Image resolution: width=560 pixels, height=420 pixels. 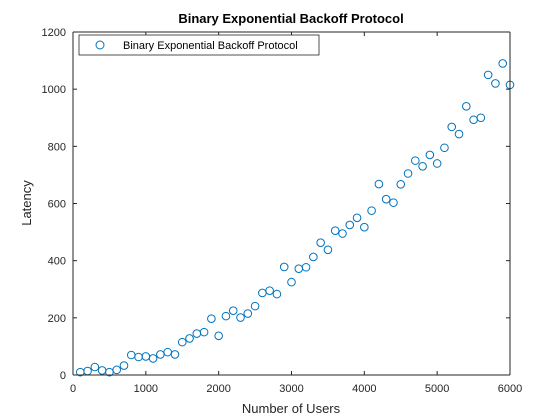 What do you see at coordinates (218, 389) in the screenshot?
I see `x-tick-label: 2000` at bounding box center [218, 389].